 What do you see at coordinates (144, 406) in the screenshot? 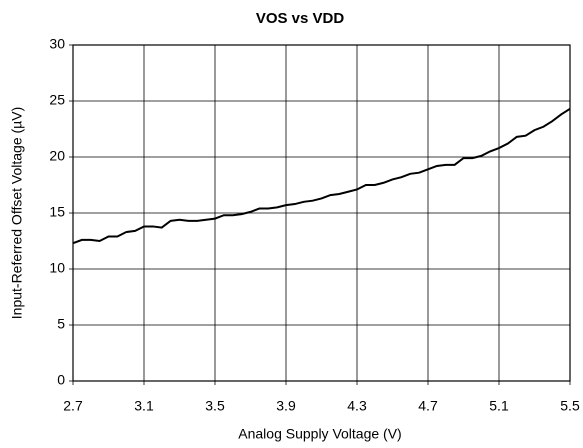
I see `x-tick-label: 3.1` at bounding box center [144, 406].